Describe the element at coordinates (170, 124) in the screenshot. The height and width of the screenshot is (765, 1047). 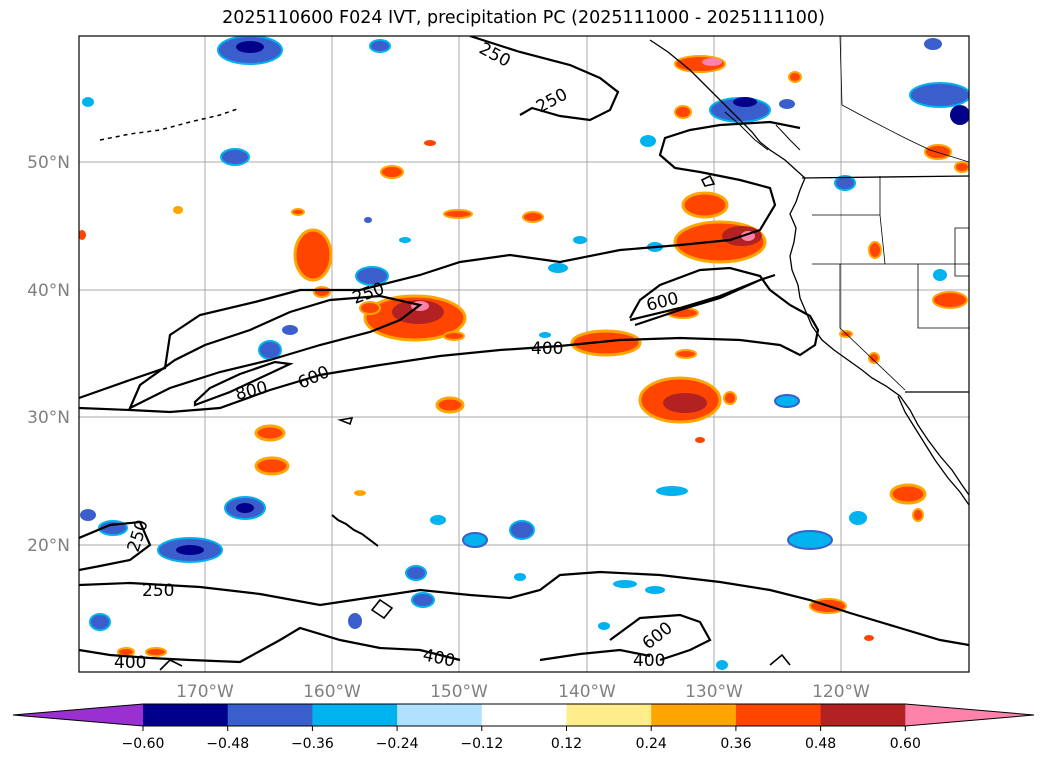
I see `aleutian-islands` at that location.